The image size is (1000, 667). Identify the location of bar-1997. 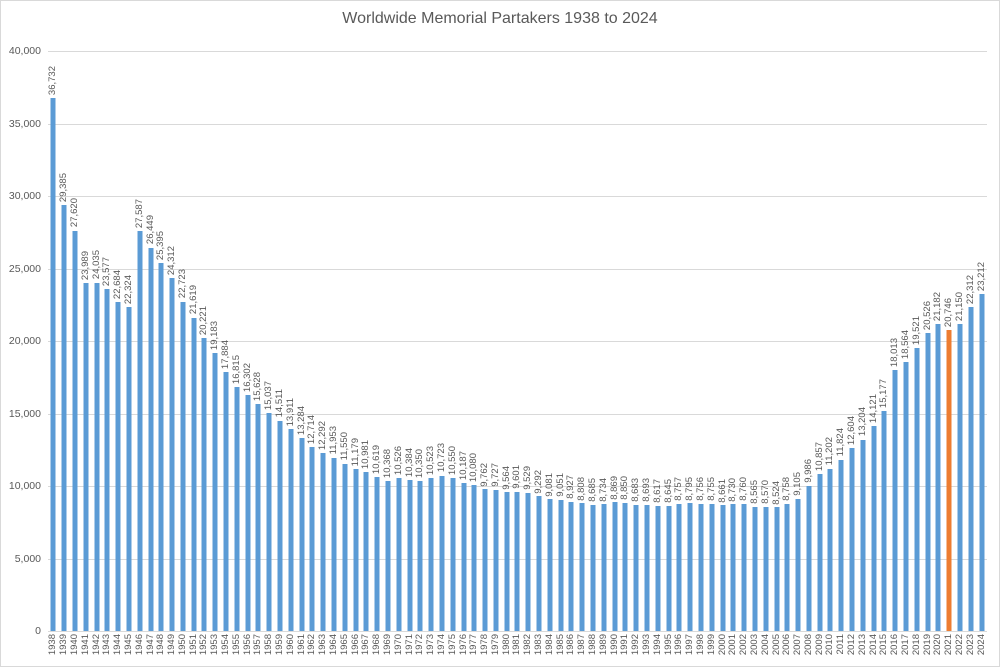
(690, 567).